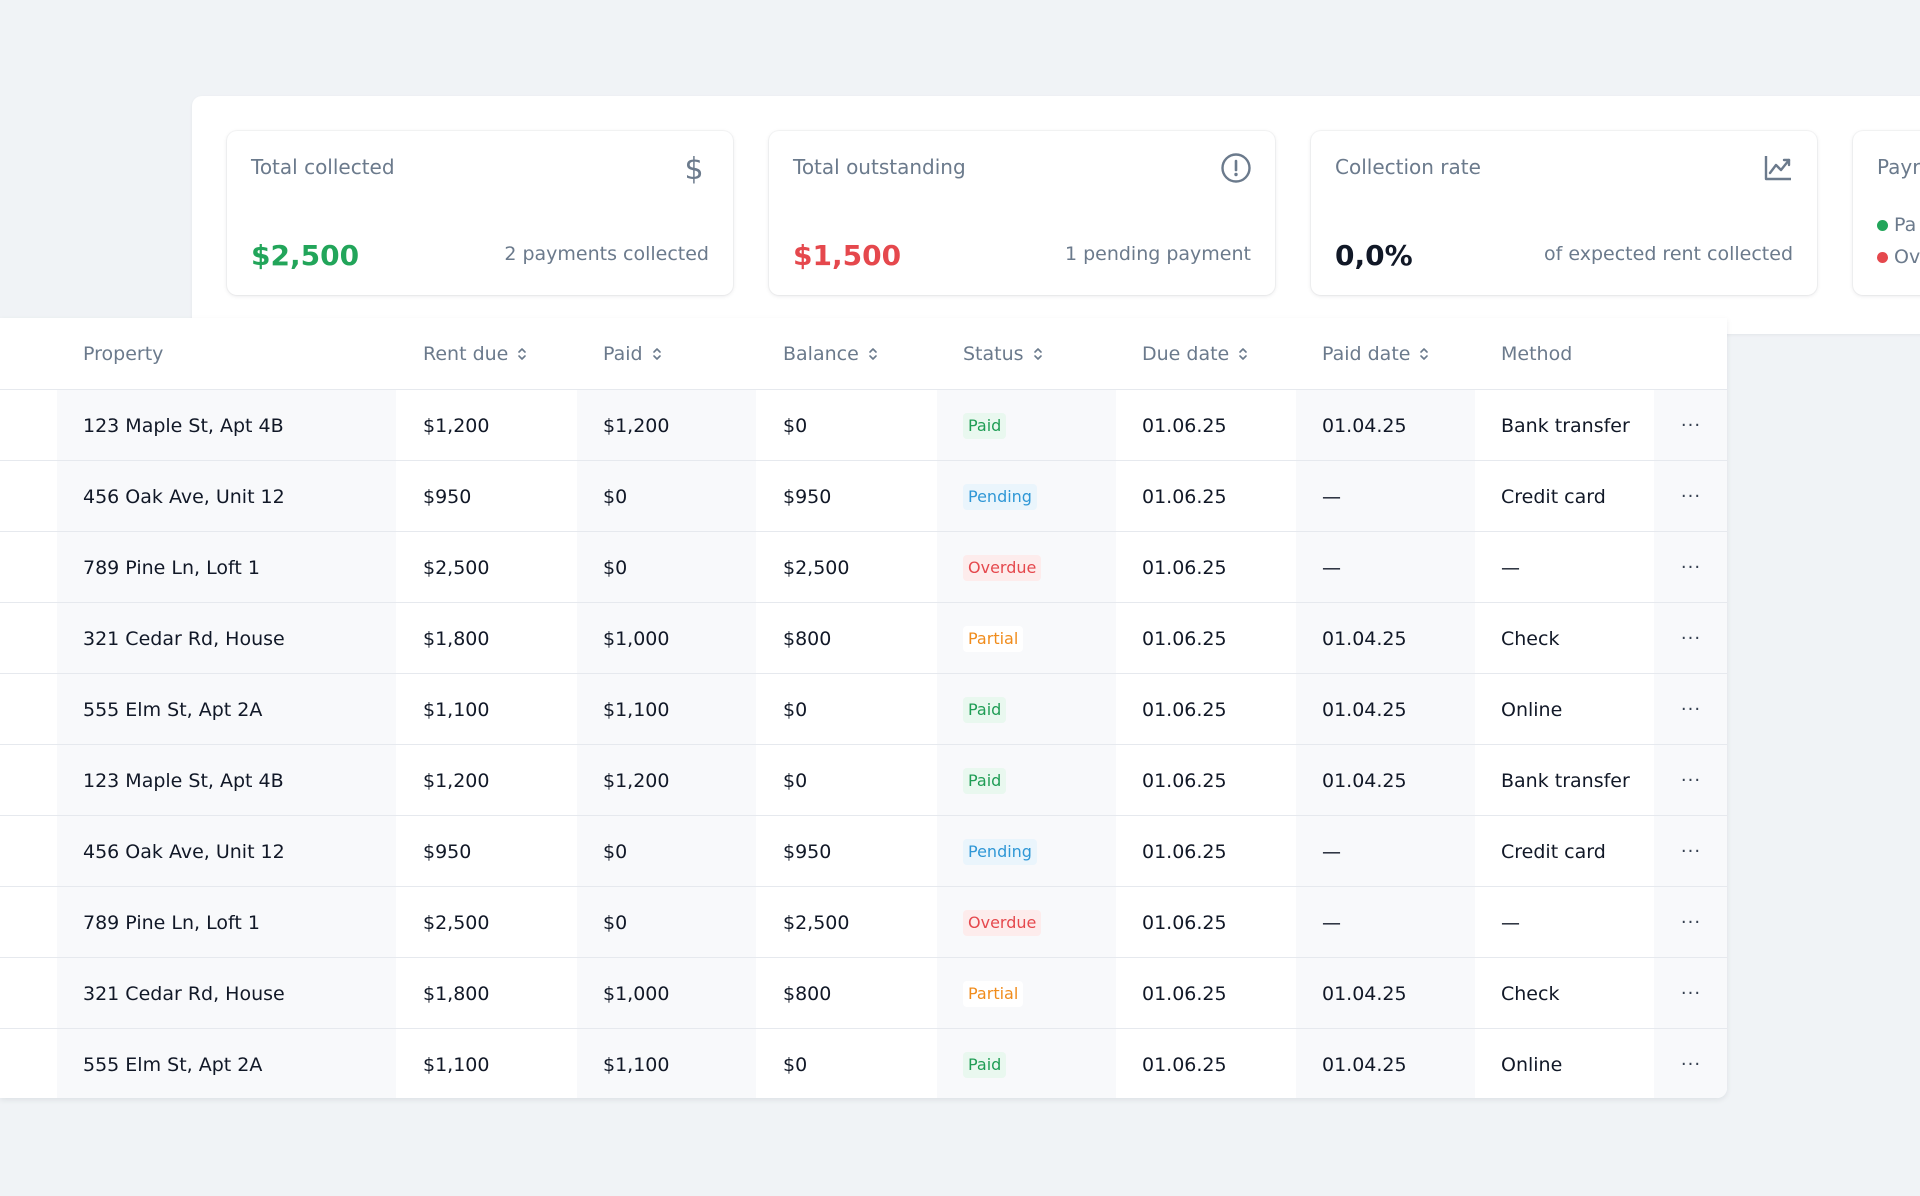 This screenshot has width=1920, height=1196. Describe the element at coordinates (795, 780) in the screenshot. I see `cell-balance: $0` at that location.